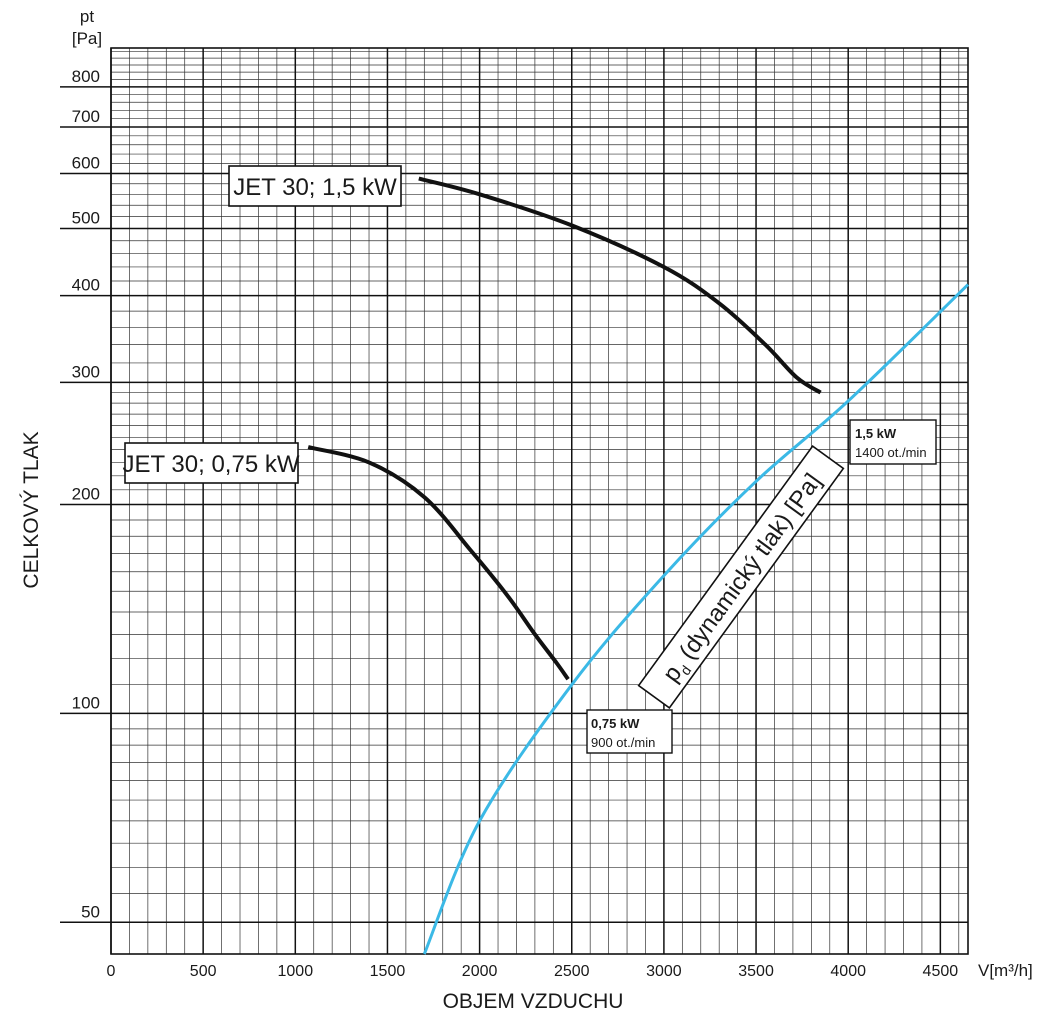 The image size is (1057, 1020). I want to click on callout-jet30-0-75kw-label: JET 30; 0,75 kW, so click(211, 464).